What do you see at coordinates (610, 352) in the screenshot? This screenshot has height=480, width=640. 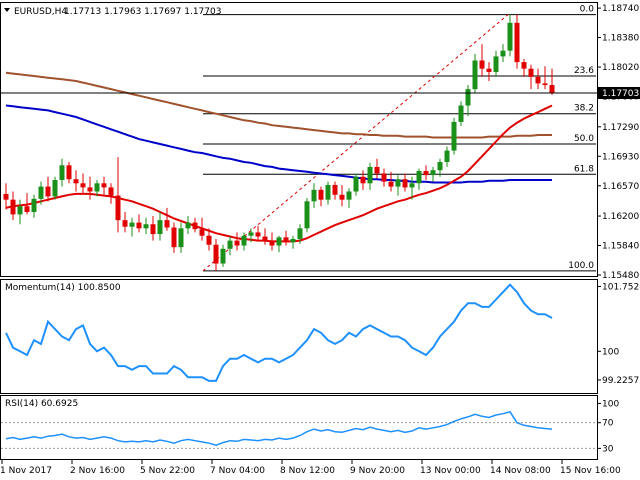 I see `momentum-tick-label: 100` at bounding box center [610, 352].